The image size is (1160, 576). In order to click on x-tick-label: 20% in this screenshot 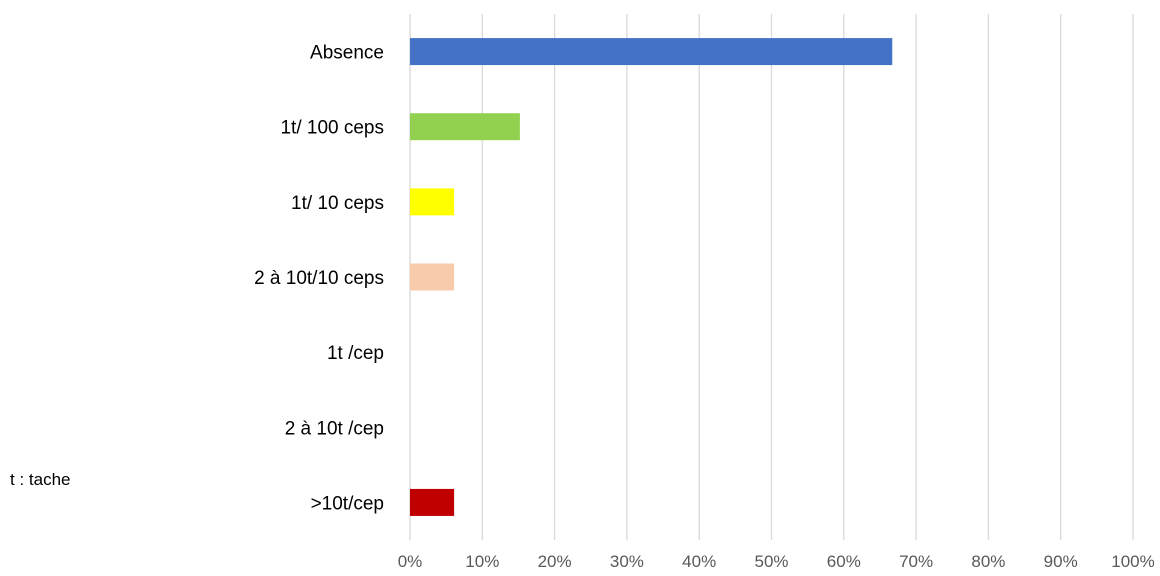, I will do `click(555, 561)`.